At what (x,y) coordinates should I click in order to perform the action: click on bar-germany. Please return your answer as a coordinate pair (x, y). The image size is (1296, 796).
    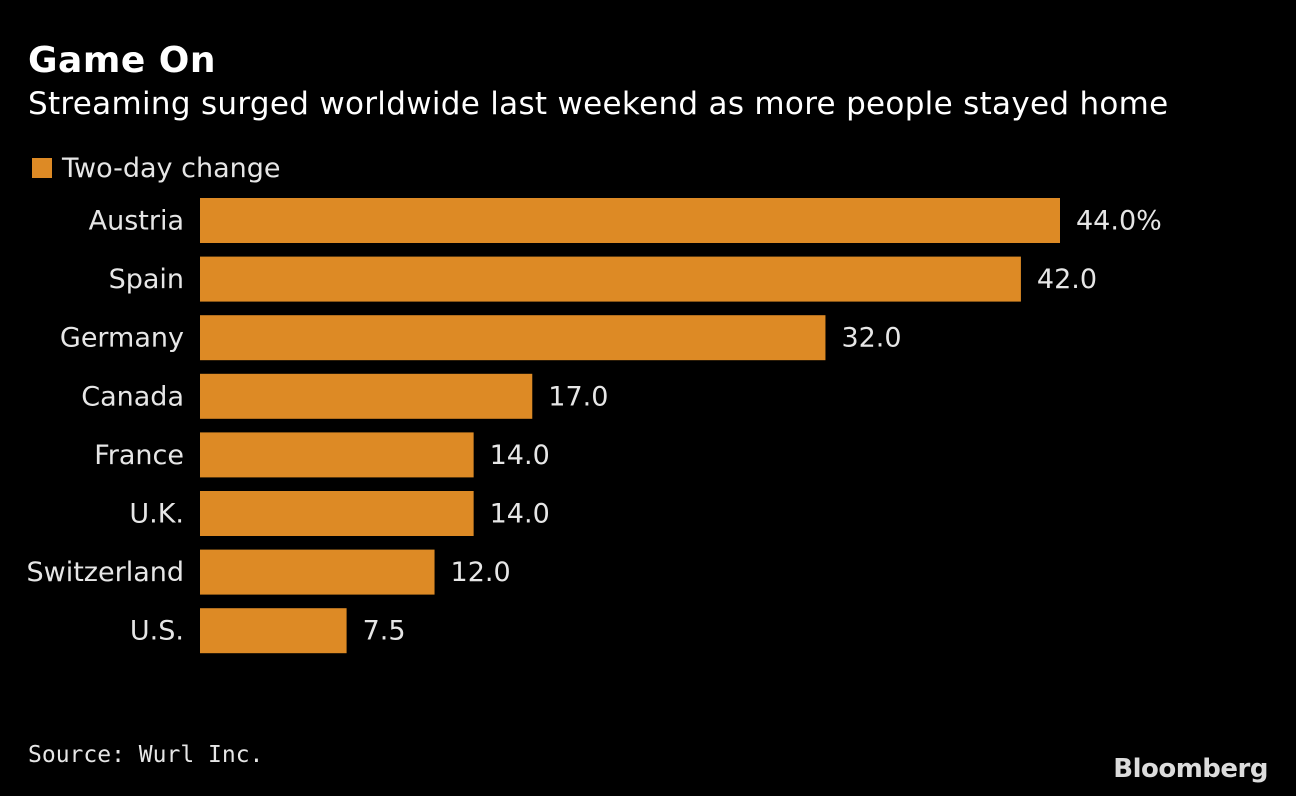
    Looking at the image, I should click on (513, 338).